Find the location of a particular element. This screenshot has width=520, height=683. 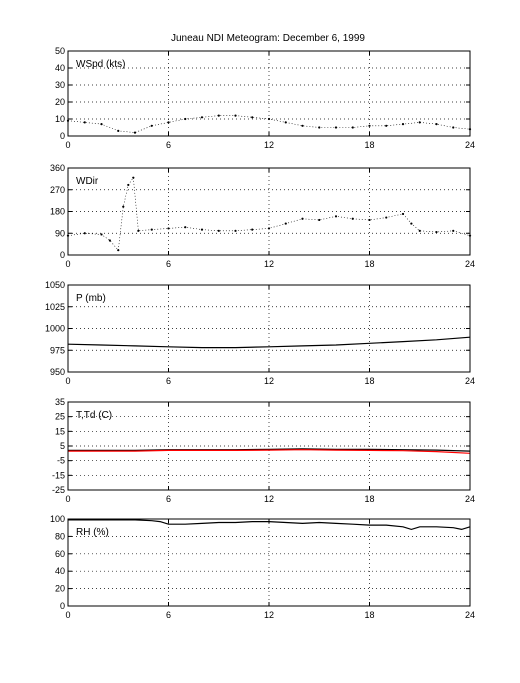

panel-label: WSpd (kts) is located at coordinates (100, 64).